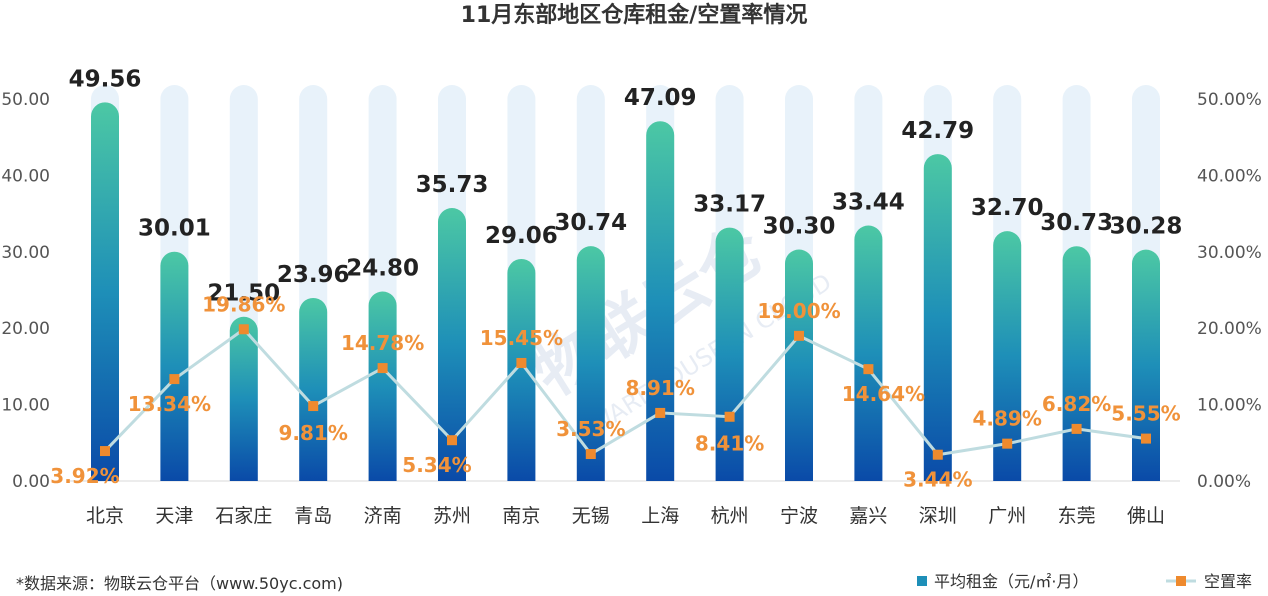 This screenshot has height=596, width=1268. Describe the element at coordinates (25, 329) in the screenshot. I see `y-left-tick: 20.00` at that location.